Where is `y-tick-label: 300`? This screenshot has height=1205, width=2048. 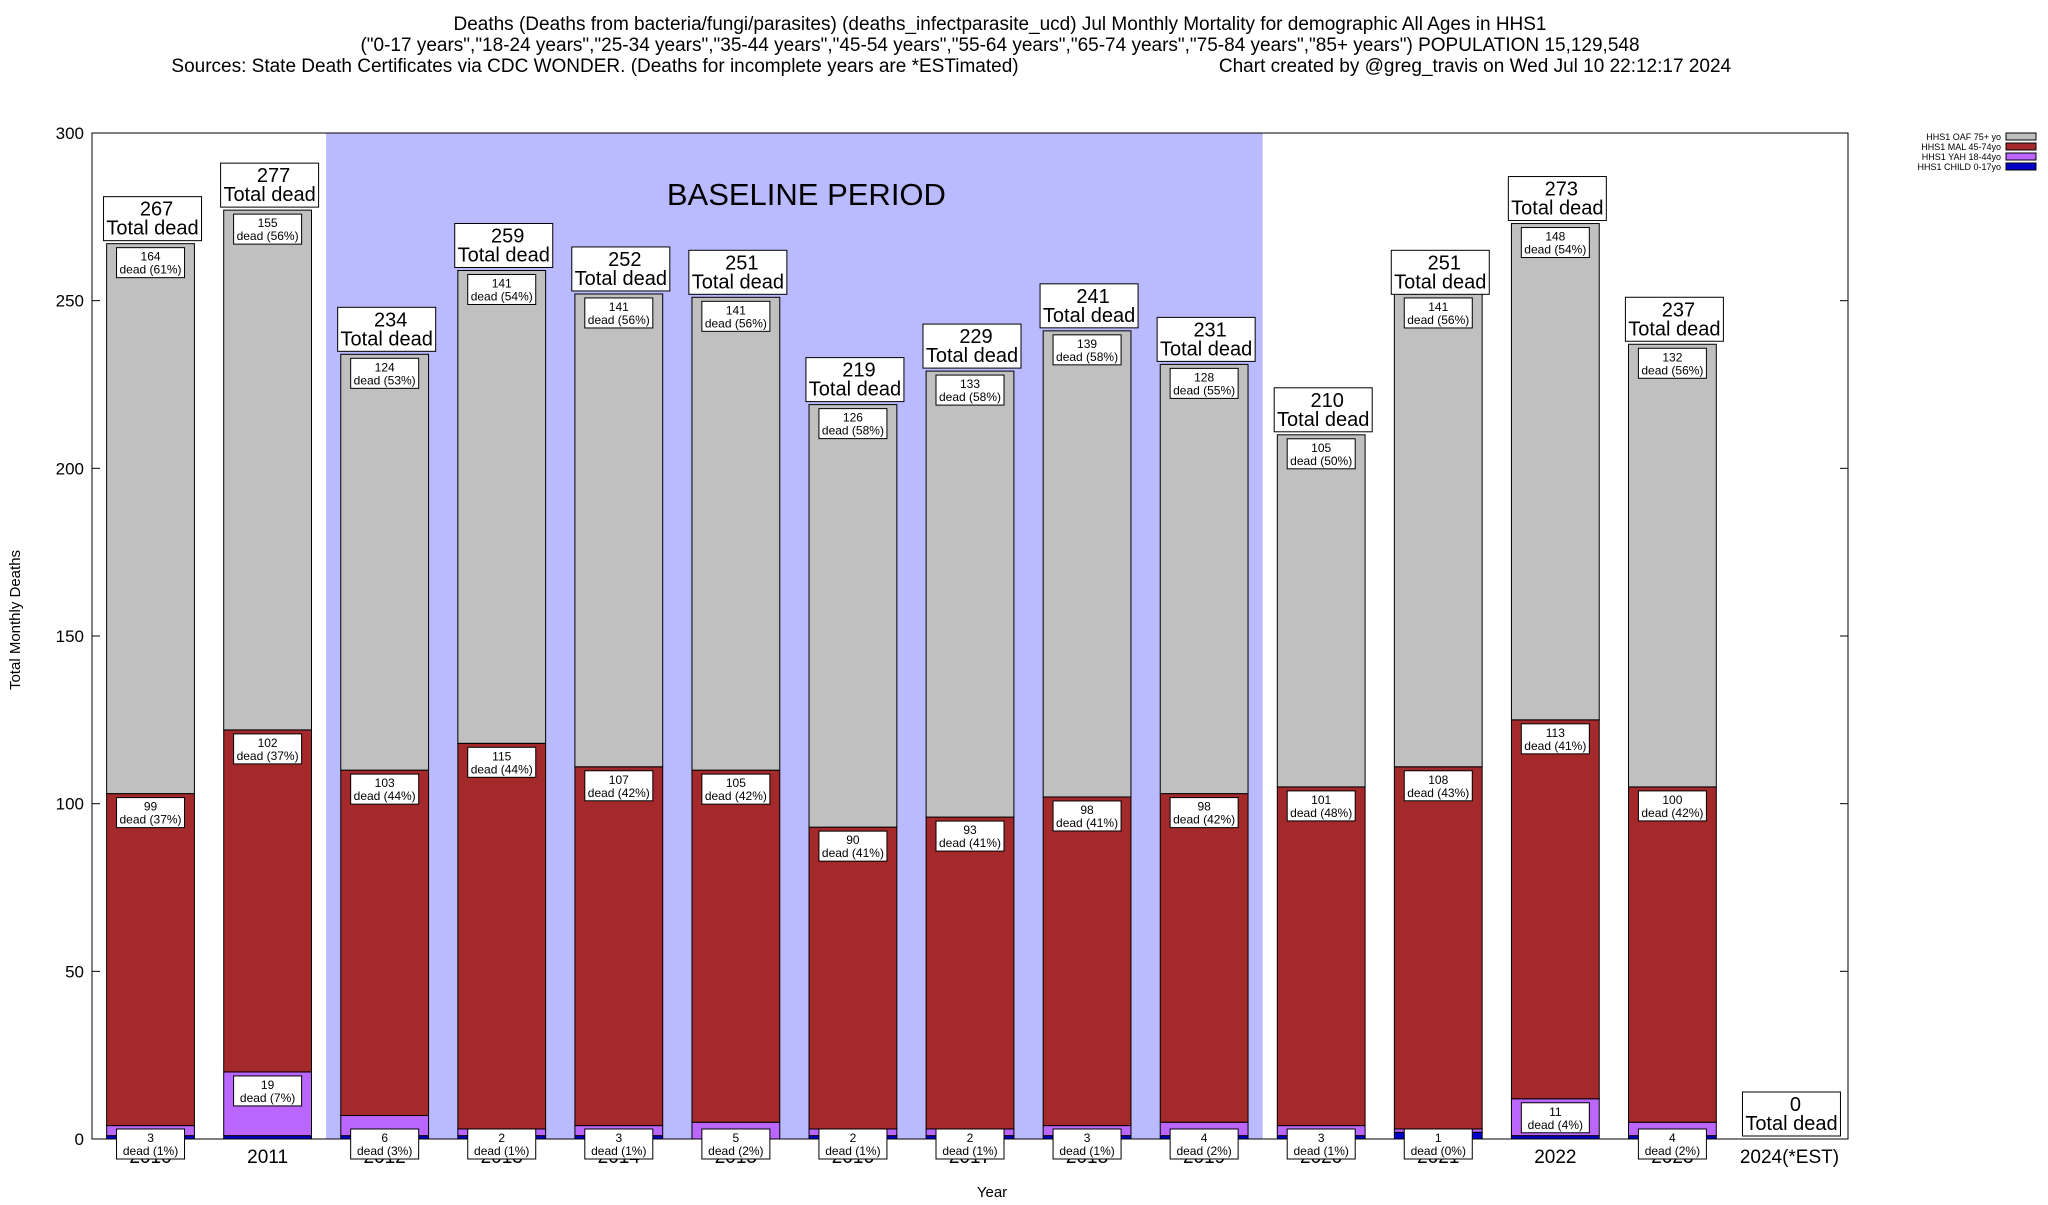
y-tick-label: 300 is located at coordinates (70, 133).